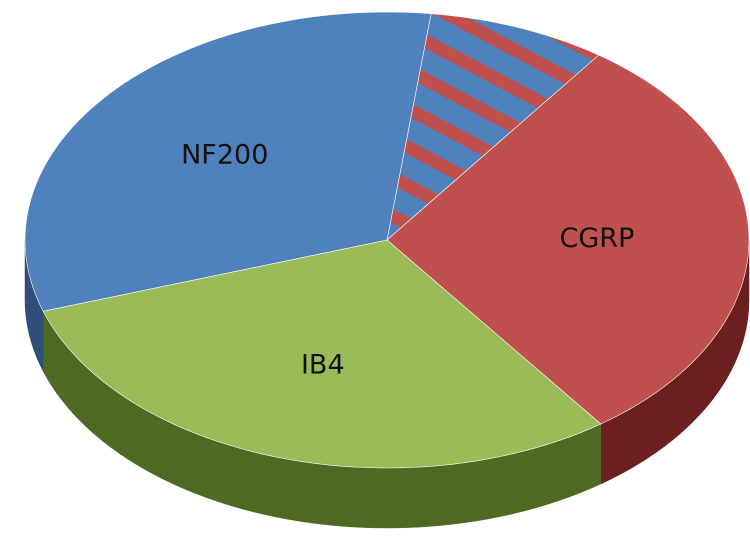  What do you see at coordinates (224, 155) in the screenshot?
I see `slice-label: NF200` at bounding box center [224, 155].